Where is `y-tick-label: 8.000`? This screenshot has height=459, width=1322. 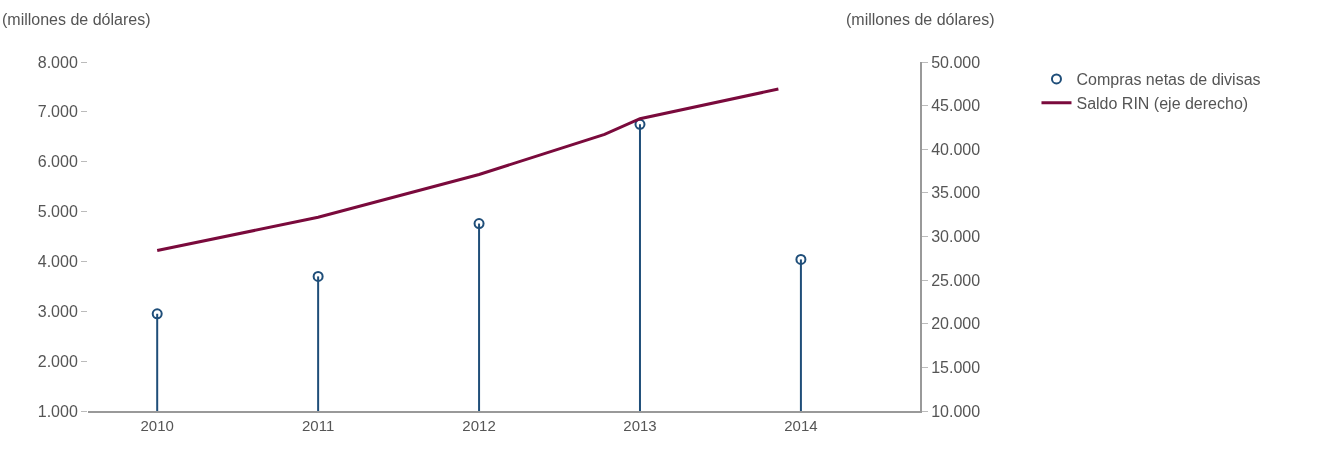
y-tick-label: 8.000 is located at coordinates (57, 62).